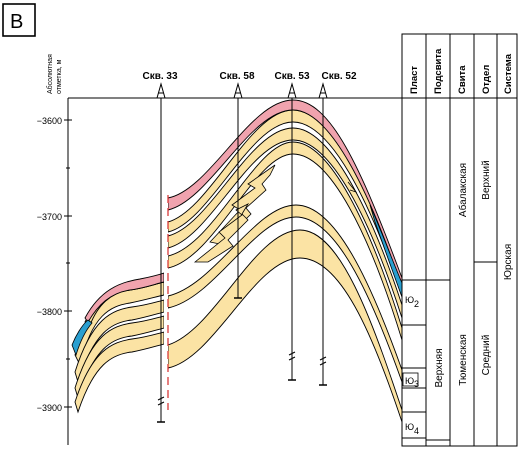 This screenshot has width=520, height=454. What do you see at coordinates (439, 367) in the screenshot?
I see `podsvita-verkhnyaya: Верхняя` at bounding box center [439, 367].